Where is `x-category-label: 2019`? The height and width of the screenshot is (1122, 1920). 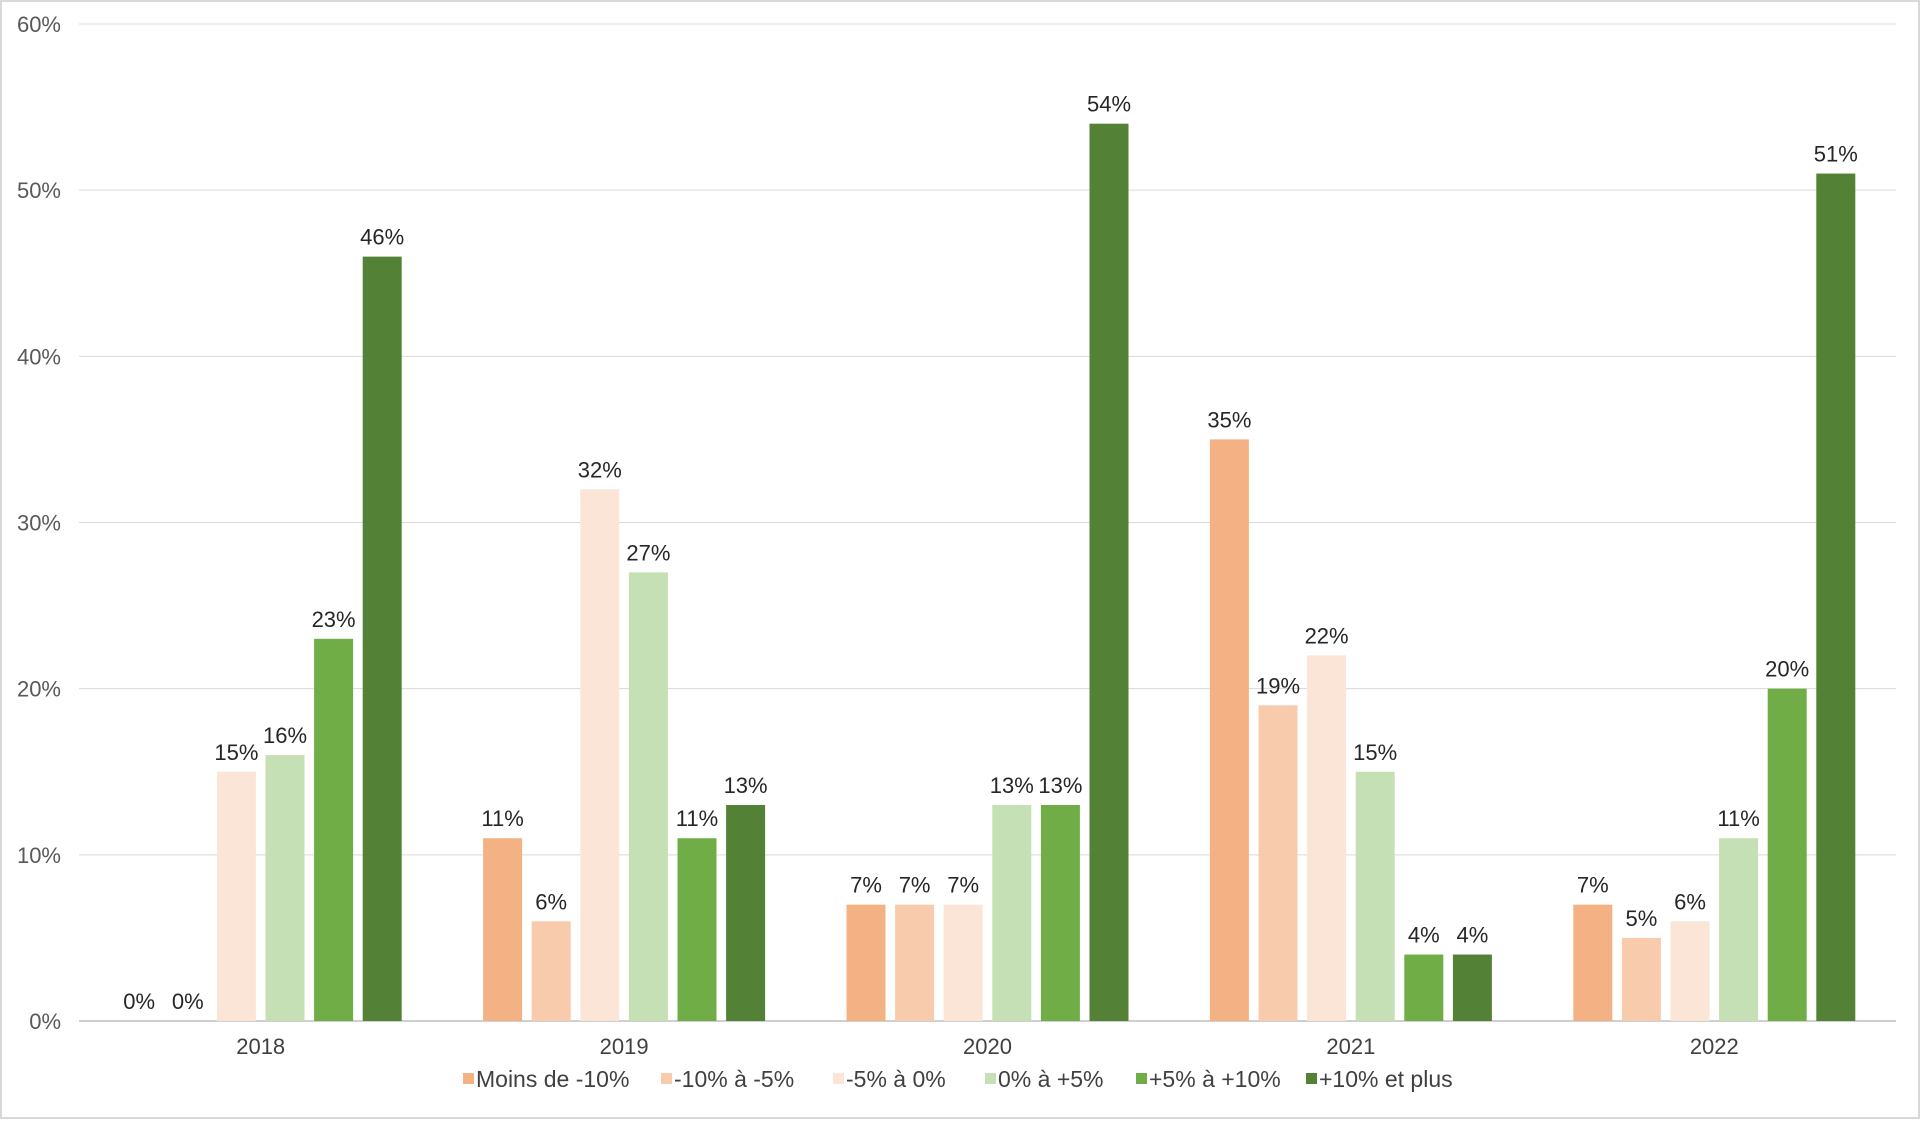 x-category-label: 2019 is located at coordinates (624, 1046).